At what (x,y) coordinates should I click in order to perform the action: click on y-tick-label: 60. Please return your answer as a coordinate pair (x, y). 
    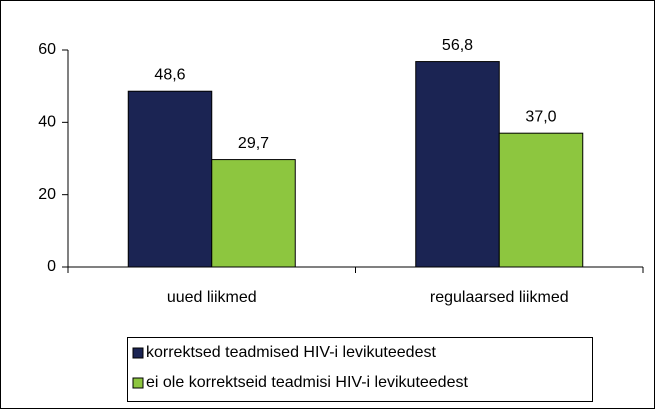
    Looking at the image, I should click on (47, 49).